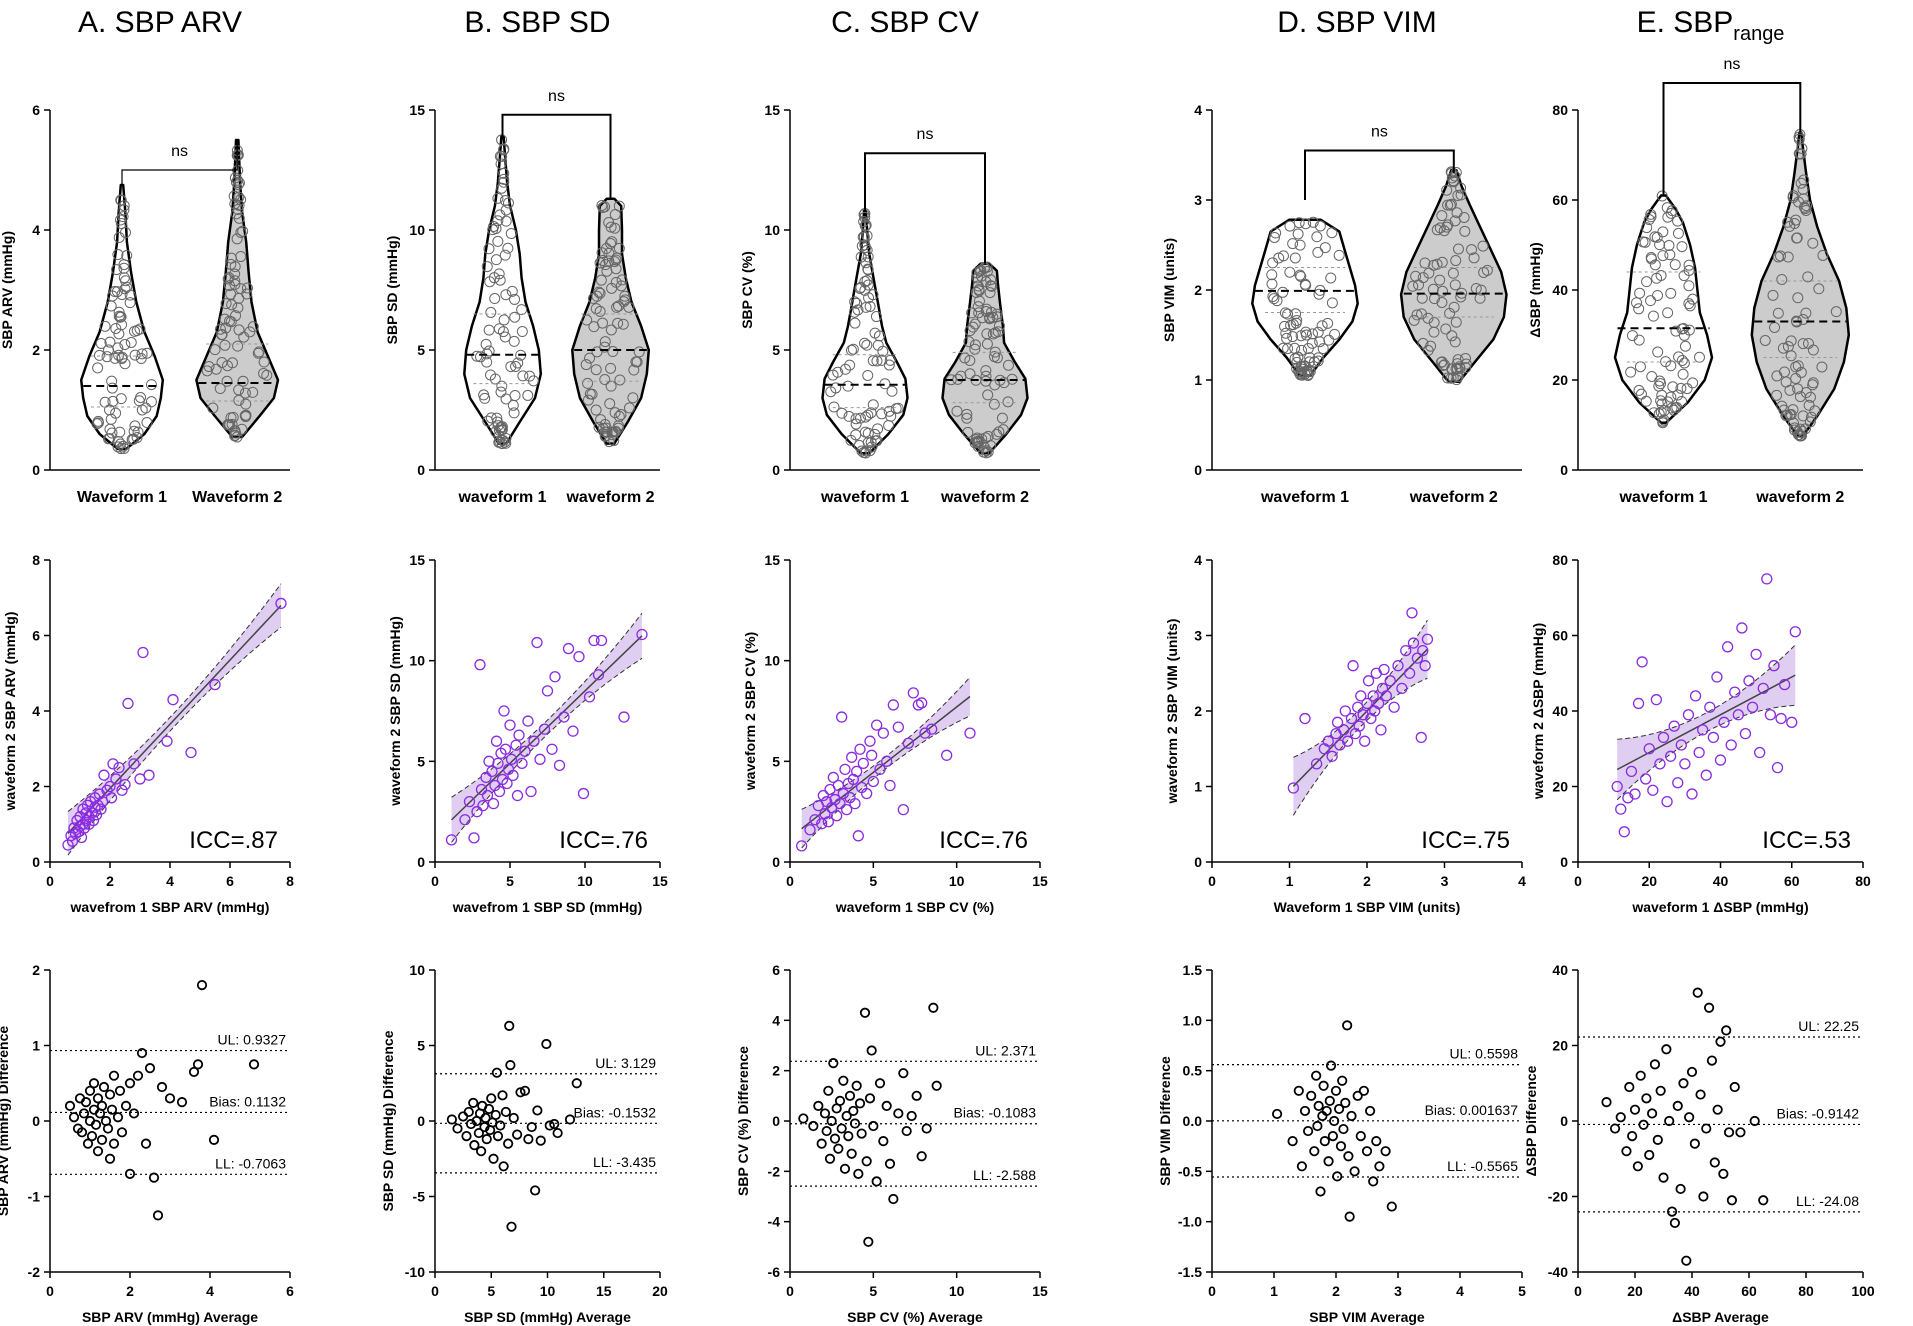  I want to click on y-tick-label: 0, so click(1564, 470).